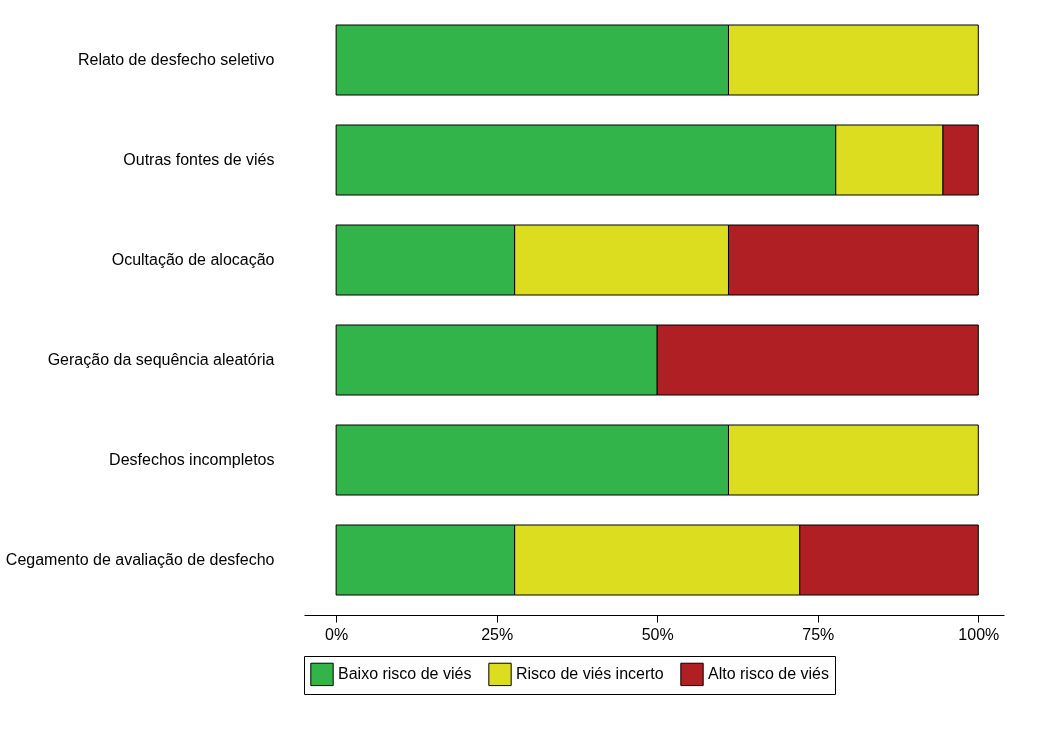 This screenshot has height=744, width=1052. Describe the element at coordinates (497, 634) in the screenshot. I see `x-tick-label: 25%` at that location.